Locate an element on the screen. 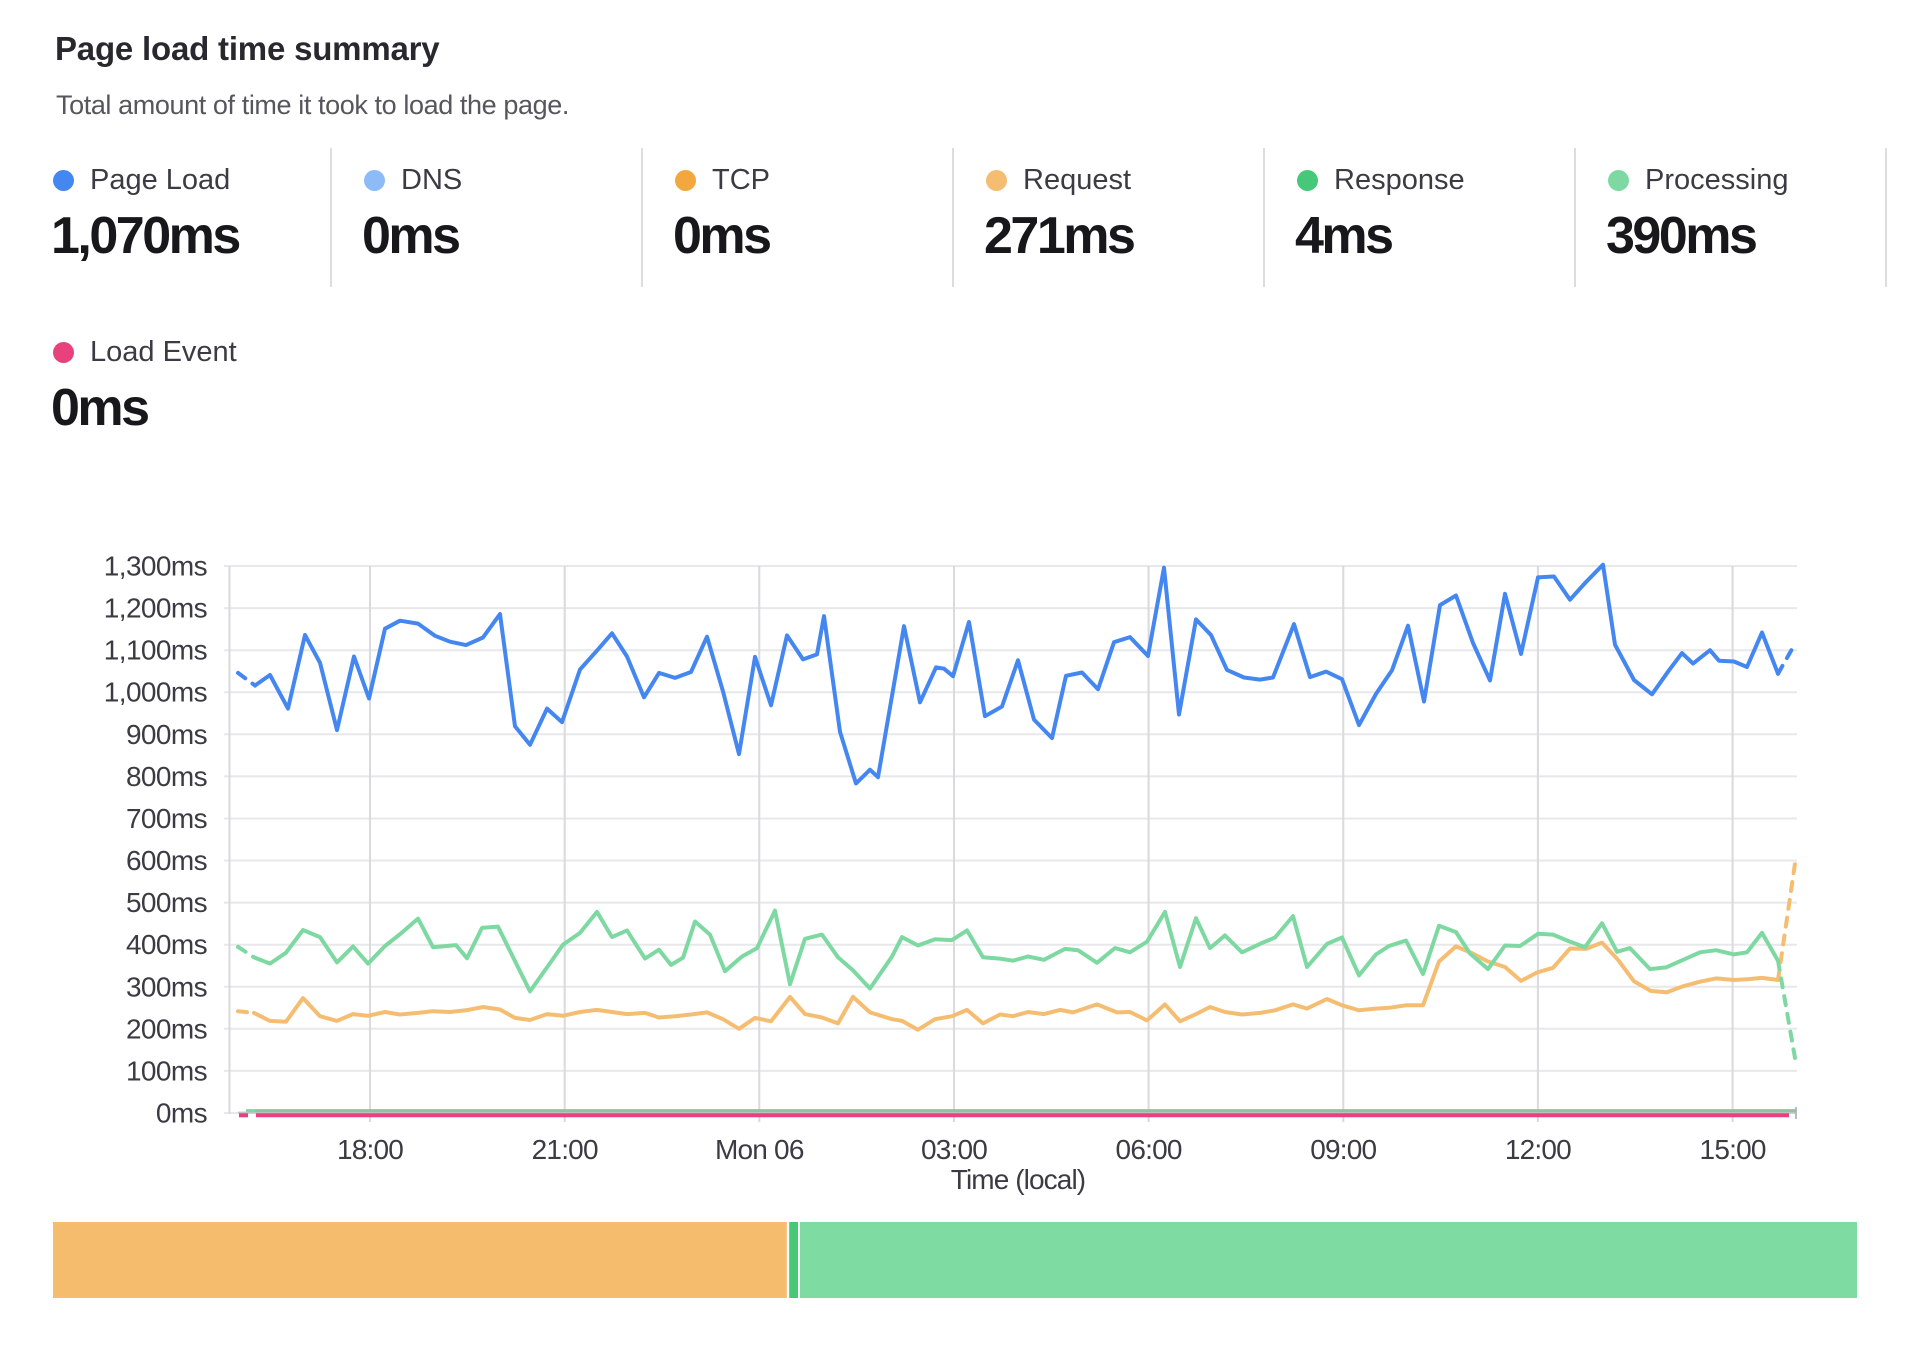  svg-text: 1,100ms is located at coordinates (155, 650).